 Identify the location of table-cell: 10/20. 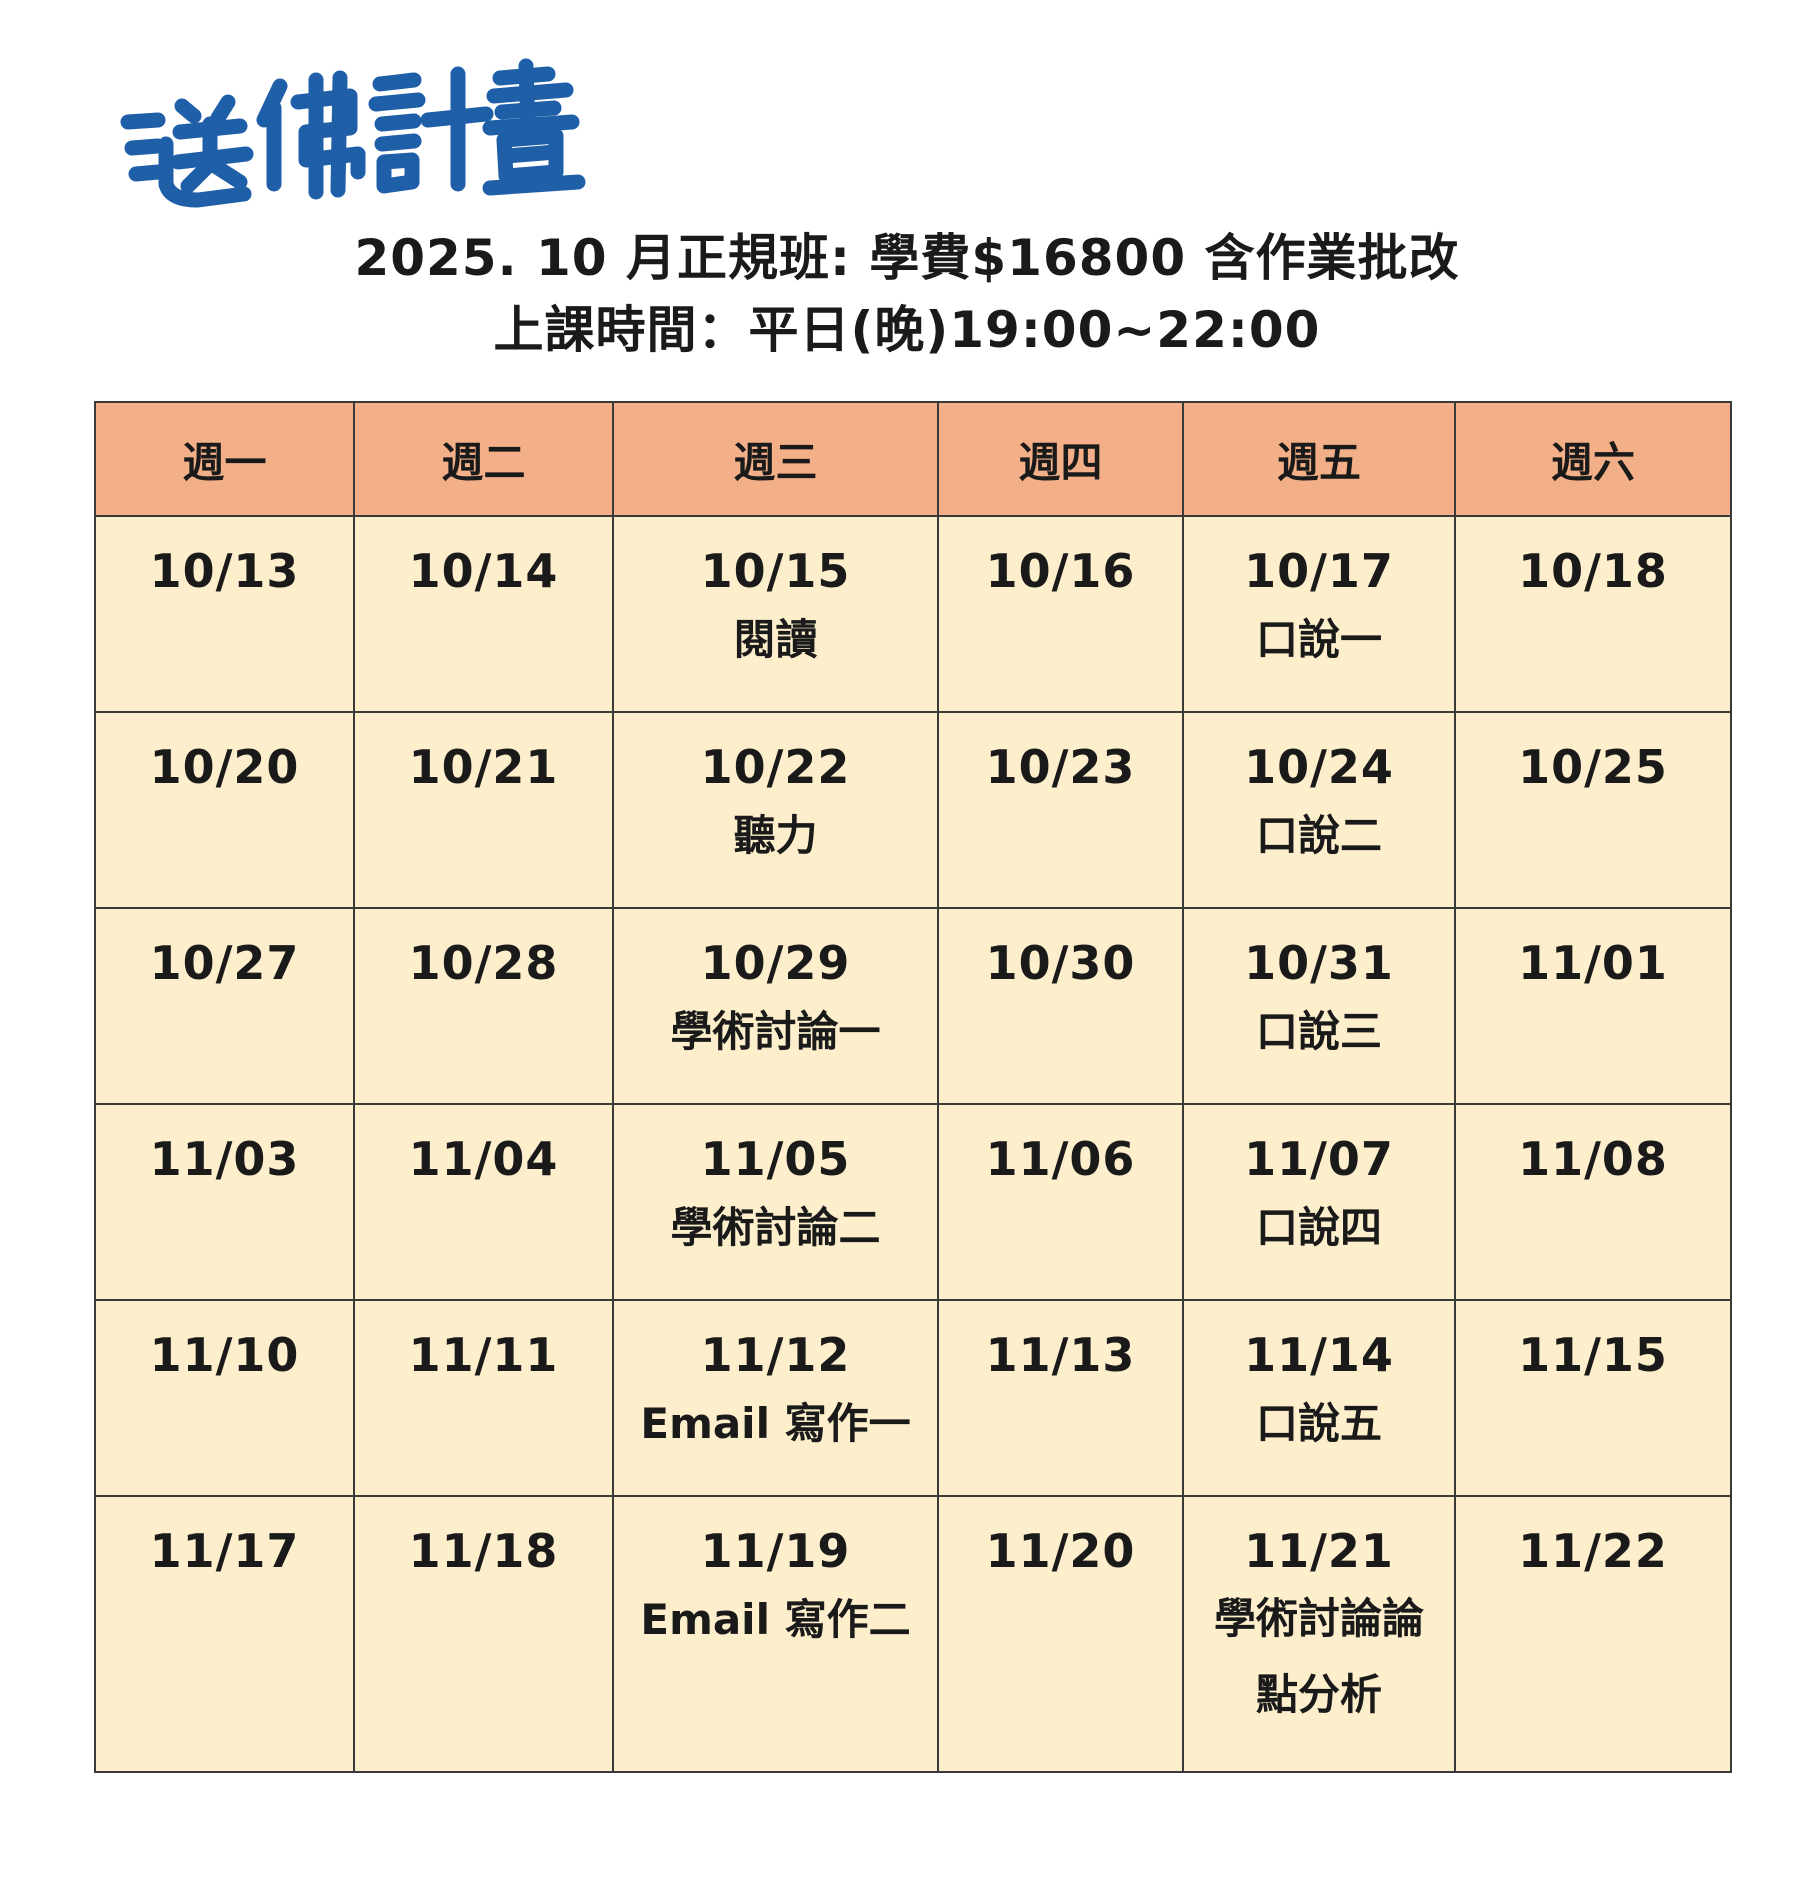
(224, 810).